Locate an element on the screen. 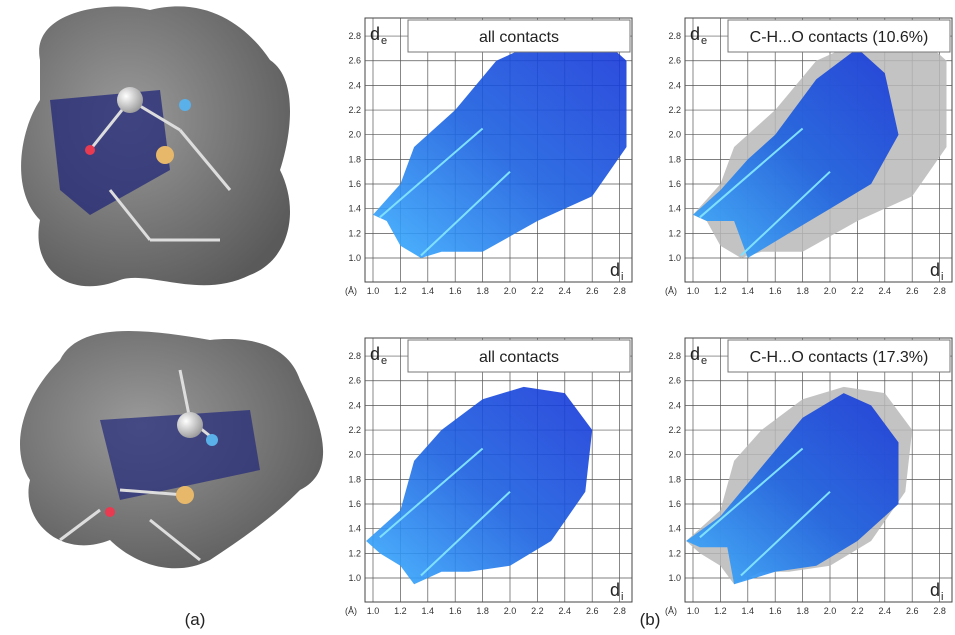 This screenshot has height=635, width=955. y-tick-label: 1.4 is located at coordinates (674, 529).